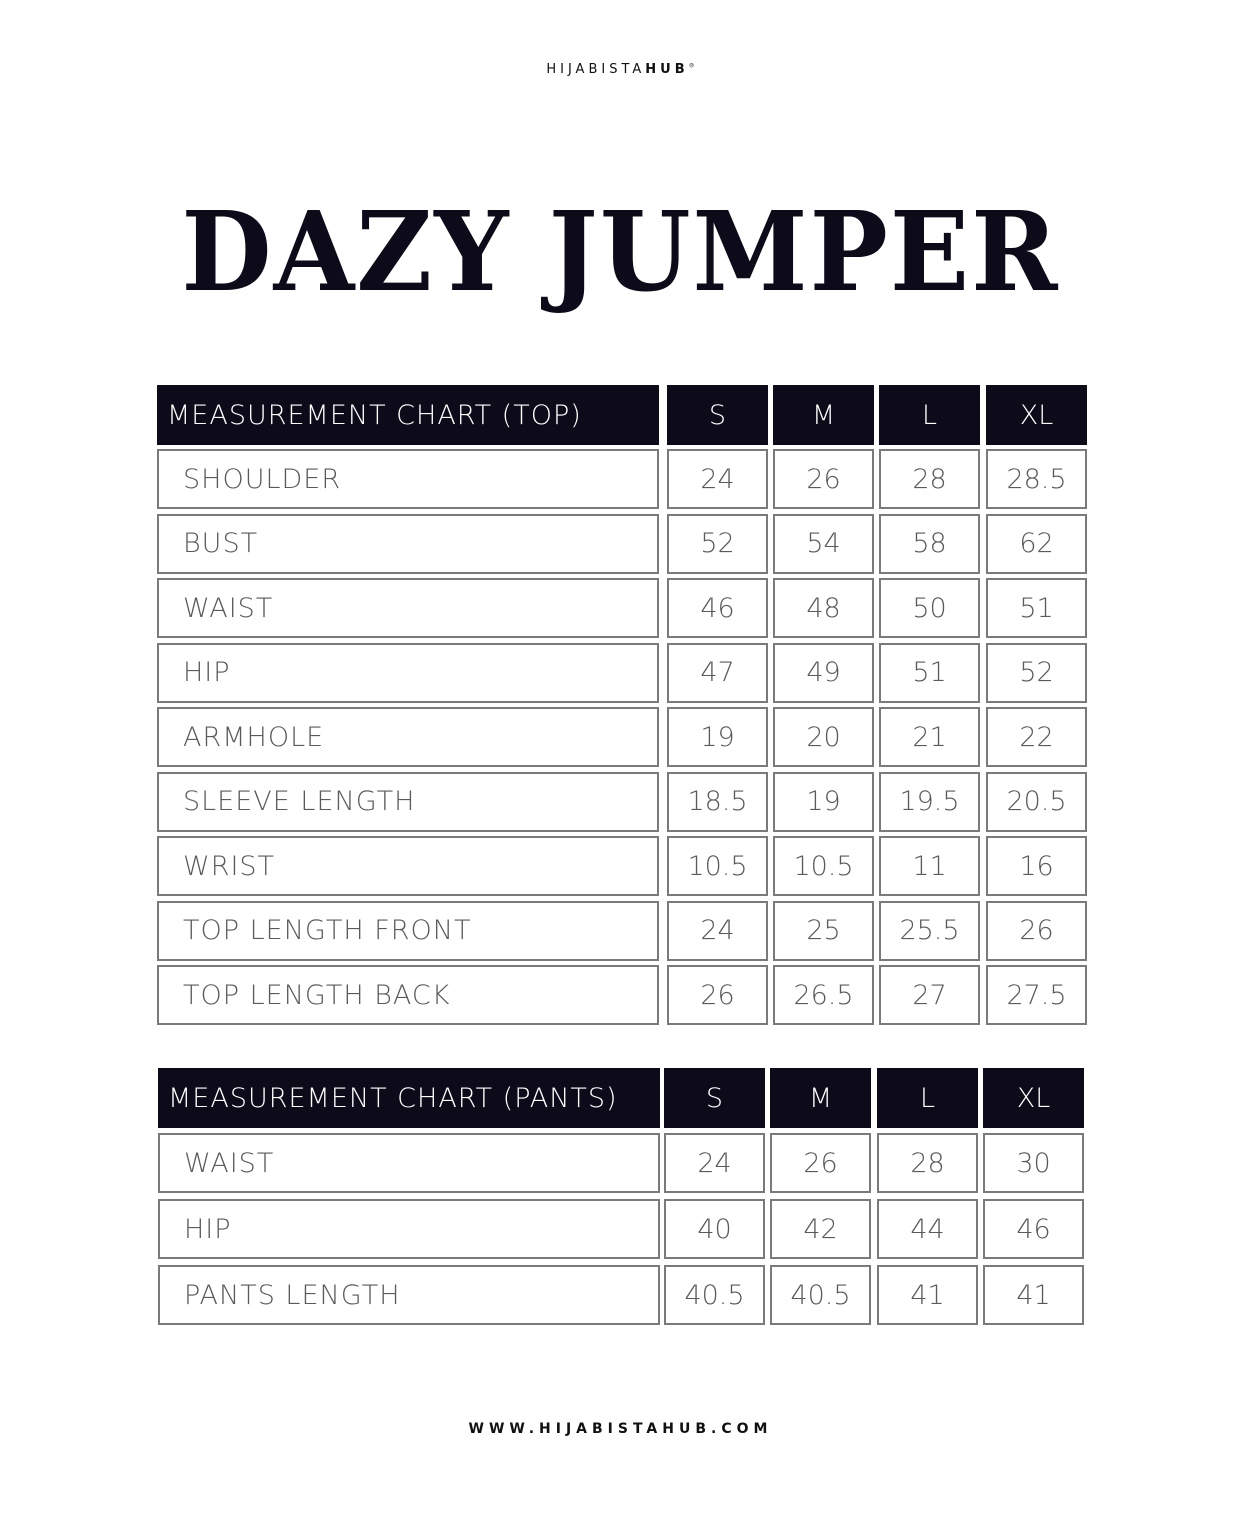 The height and width of the screenshot is (1518, 1241). What do you see at coordinates (1036, 543) in the screenshot?
I see `measurement-value: 62` at bounding box center [1036, 543].